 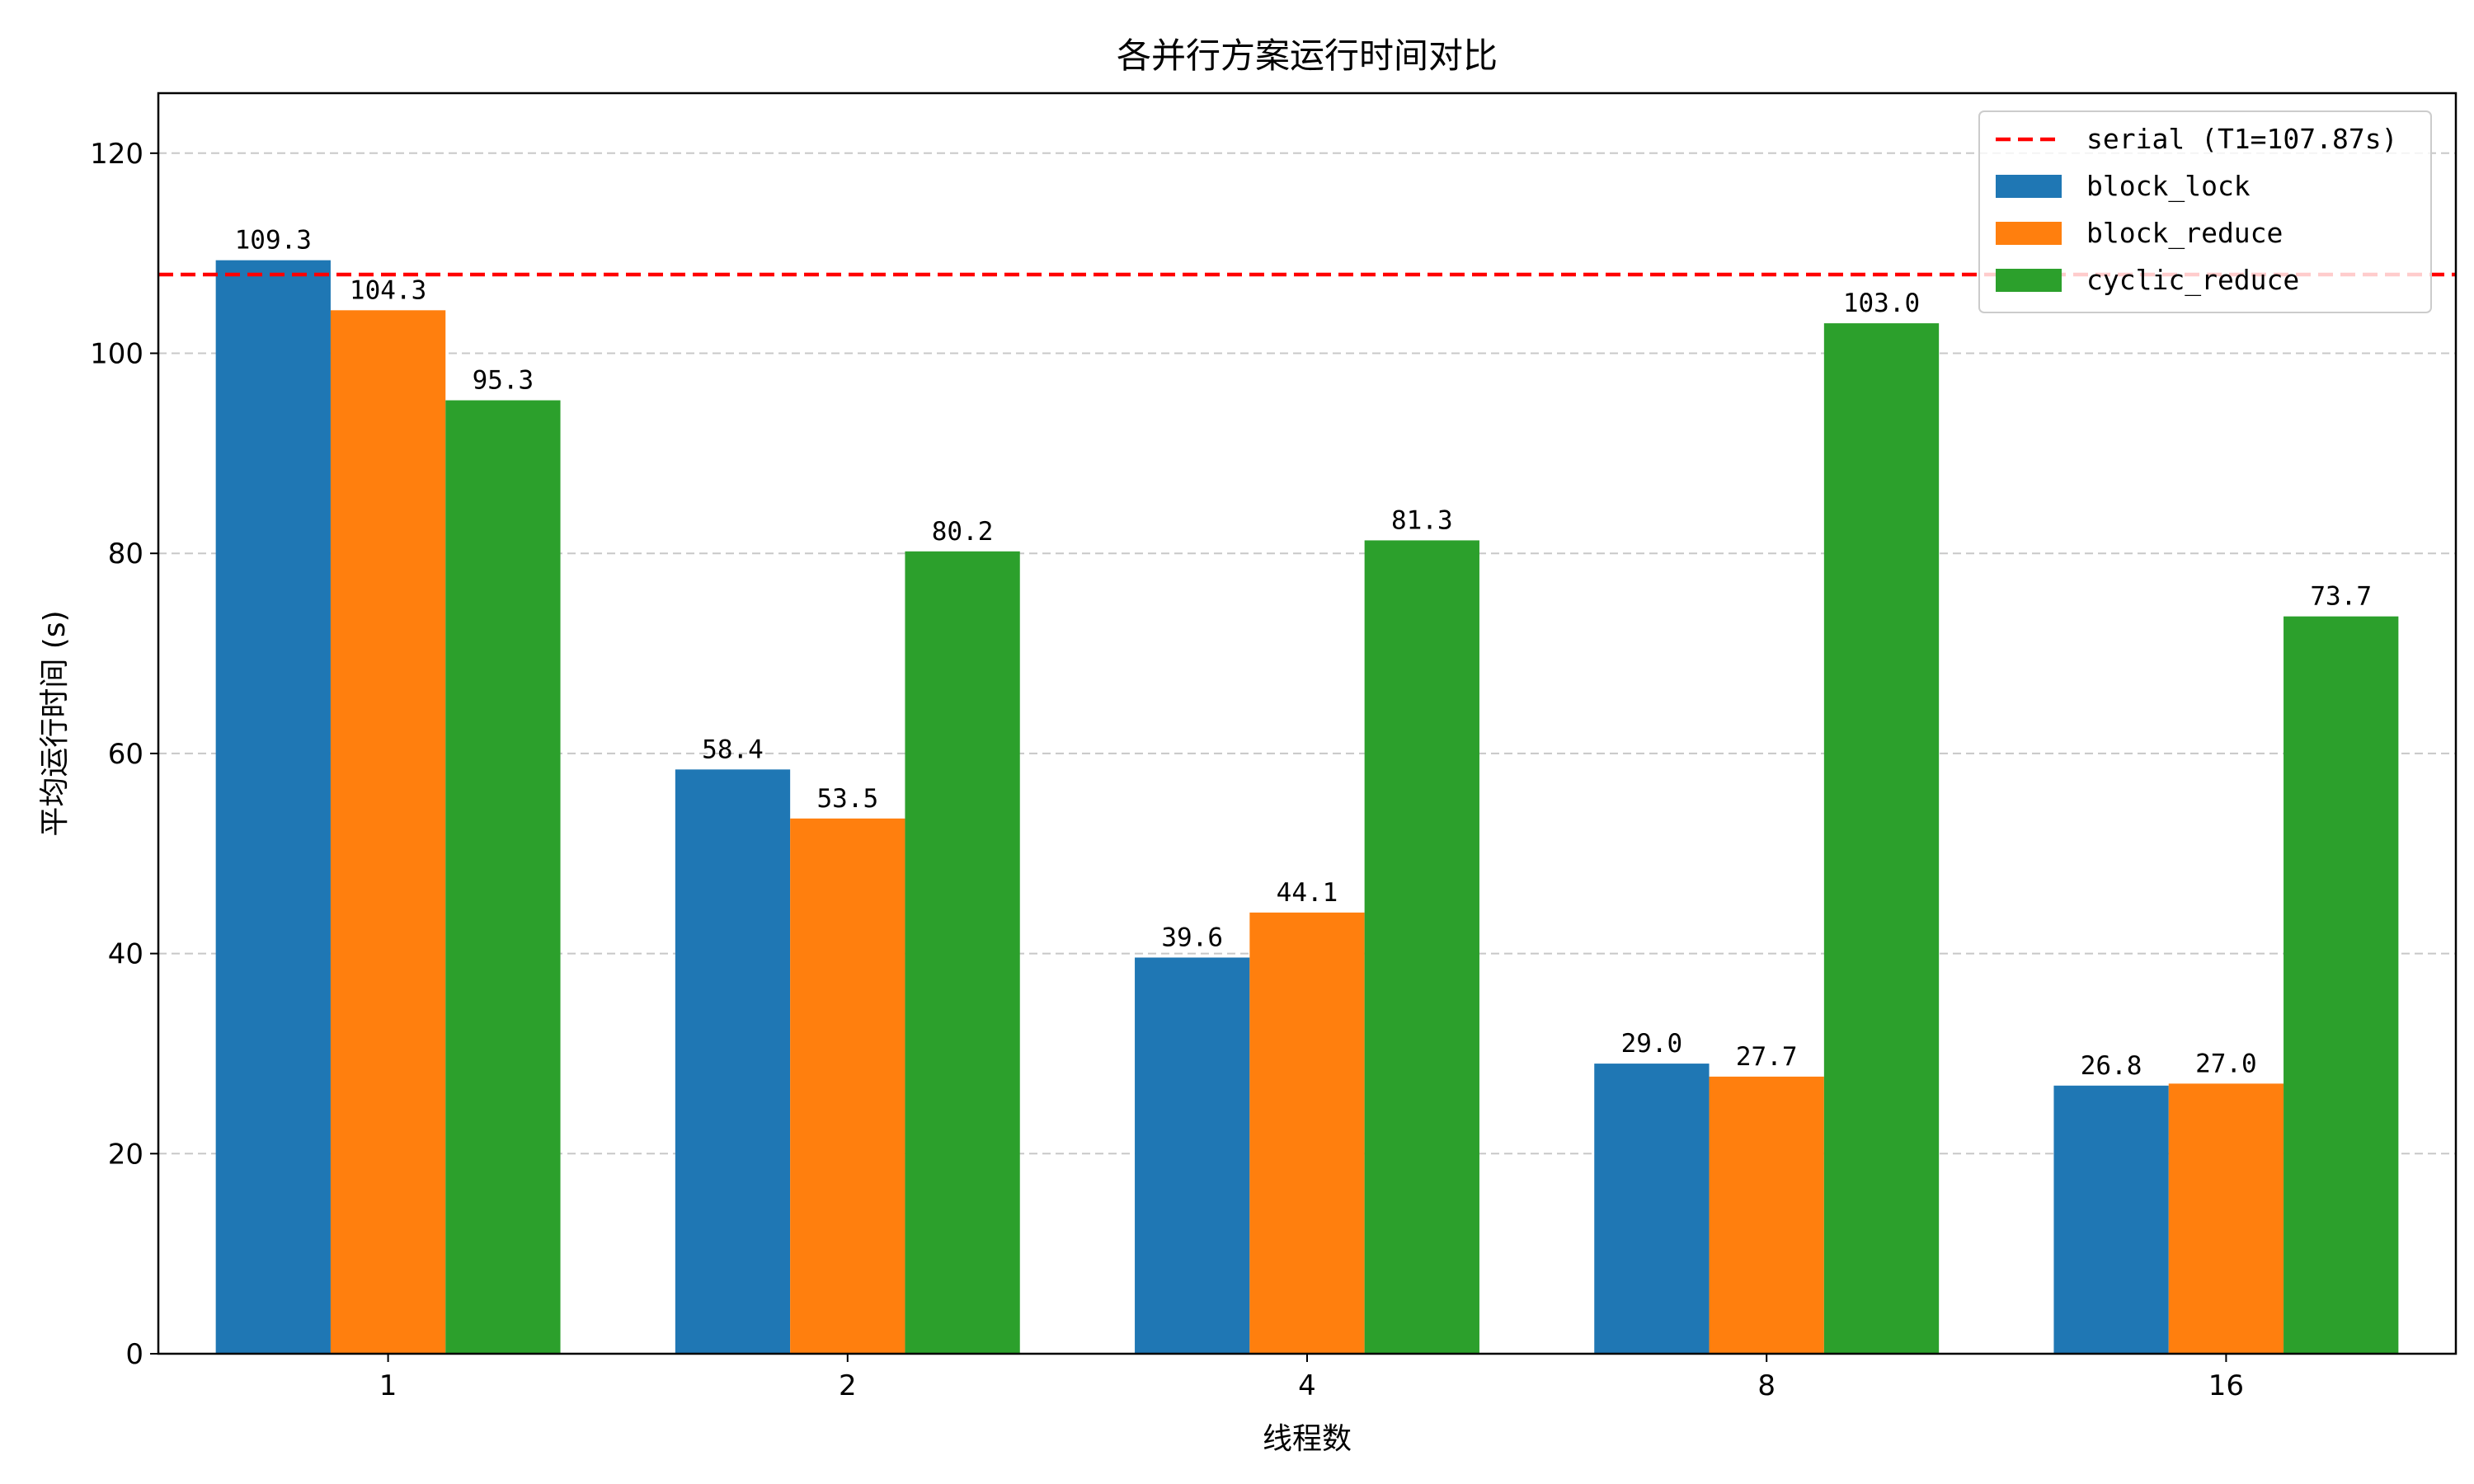 I want to click on bar-label: 27.7, so click(x=1767, y=1057).